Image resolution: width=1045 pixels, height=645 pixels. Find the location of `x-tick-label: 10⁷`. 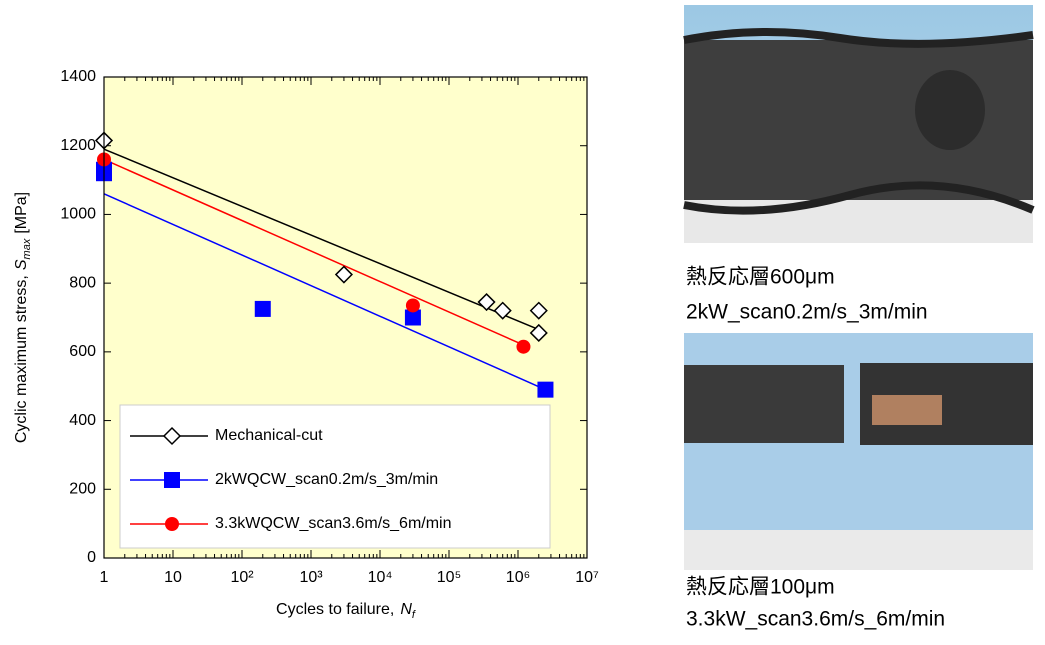

x-tick-label: 10⁷ is located at coordinates (587, 577).